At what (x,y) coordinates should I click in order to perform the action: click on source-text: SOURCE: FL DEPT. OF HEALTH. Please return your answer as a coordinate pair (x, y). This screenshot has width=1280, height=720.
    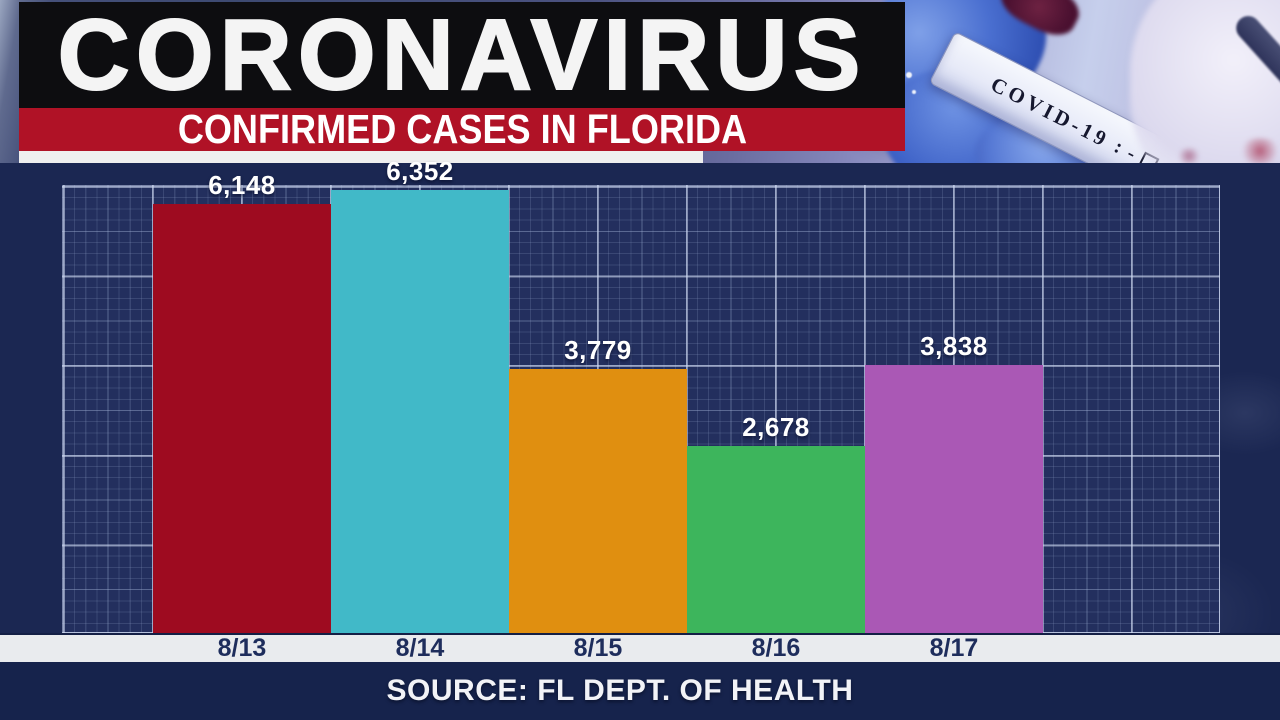
    Looking at the image, I should click on (620, 690).